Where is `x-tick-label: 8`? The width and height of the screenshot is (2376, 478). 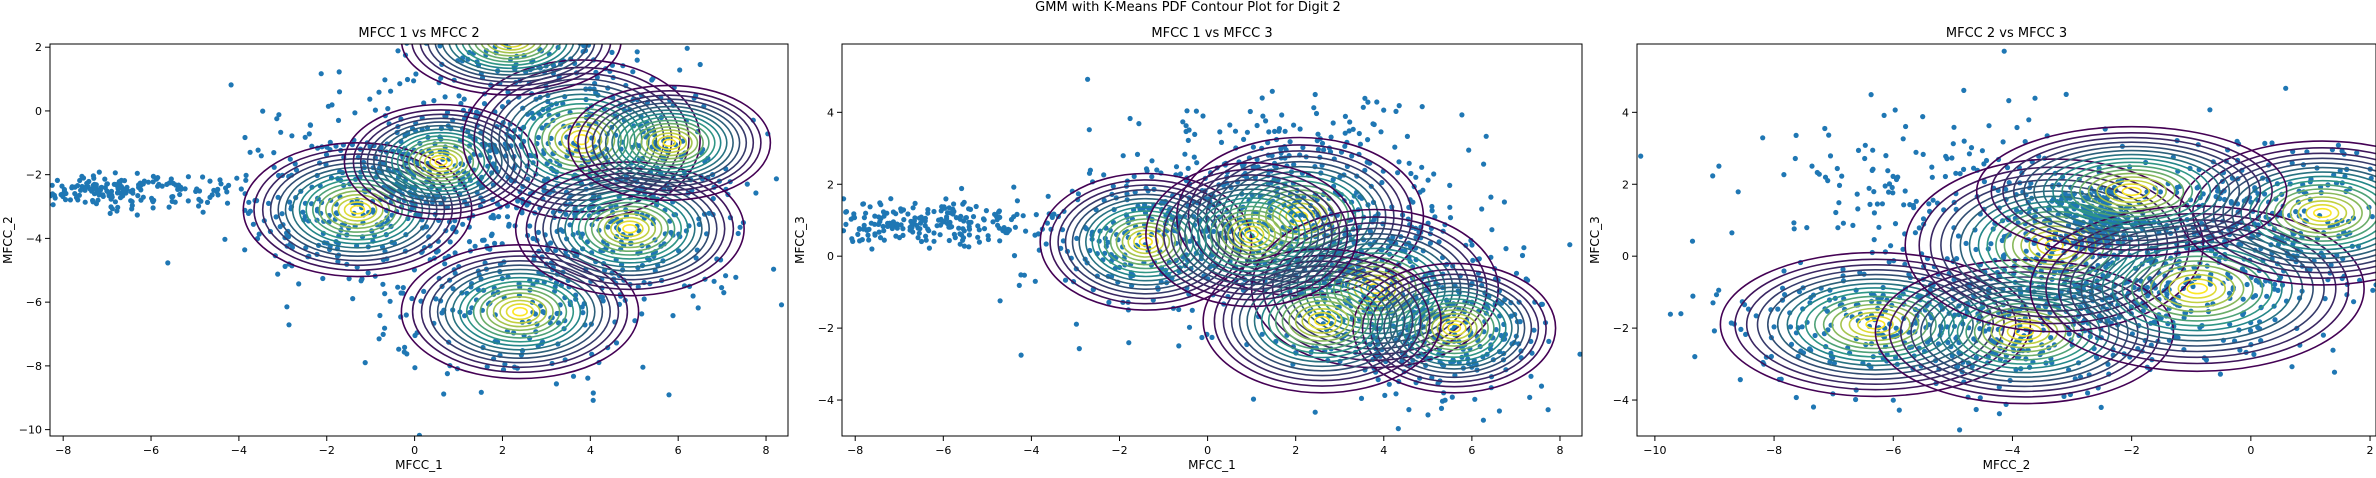 x-tick-label: 8 is located at coordinates (766, 450).